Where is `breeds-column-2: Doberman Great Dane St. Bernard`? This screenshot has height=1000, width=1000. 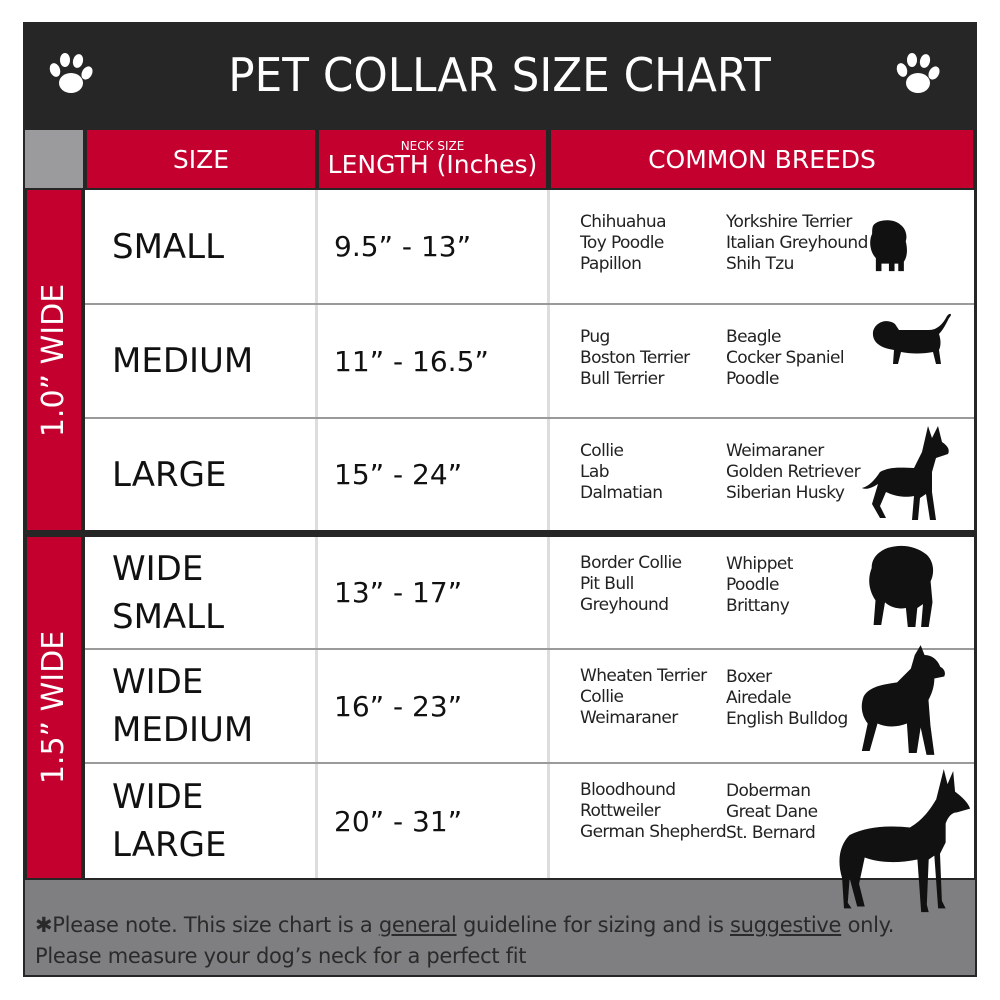 breeds-column-2: Doberman Great Dane St. Bernard is located at coordinates (772, 812).